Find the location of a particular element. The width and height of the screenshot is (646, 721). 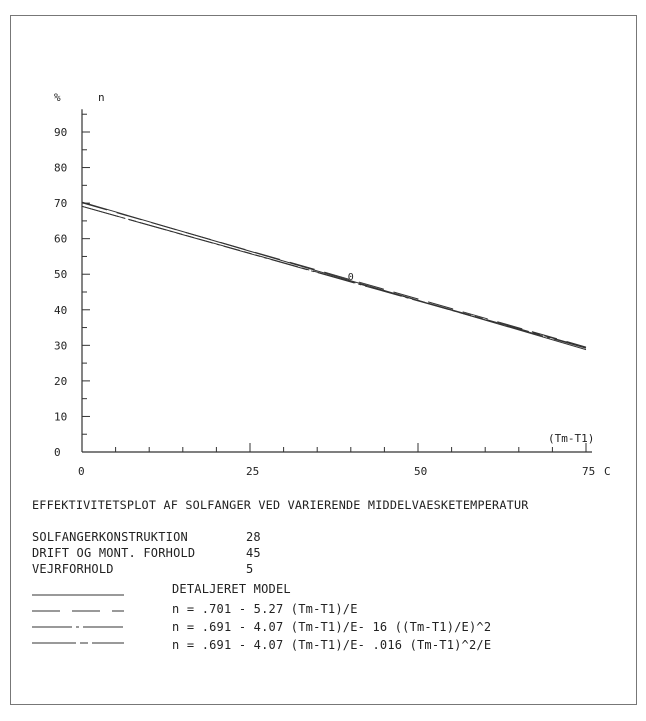

info-label-3: VEJRFORHOLD is located at coordinates (73, 569).